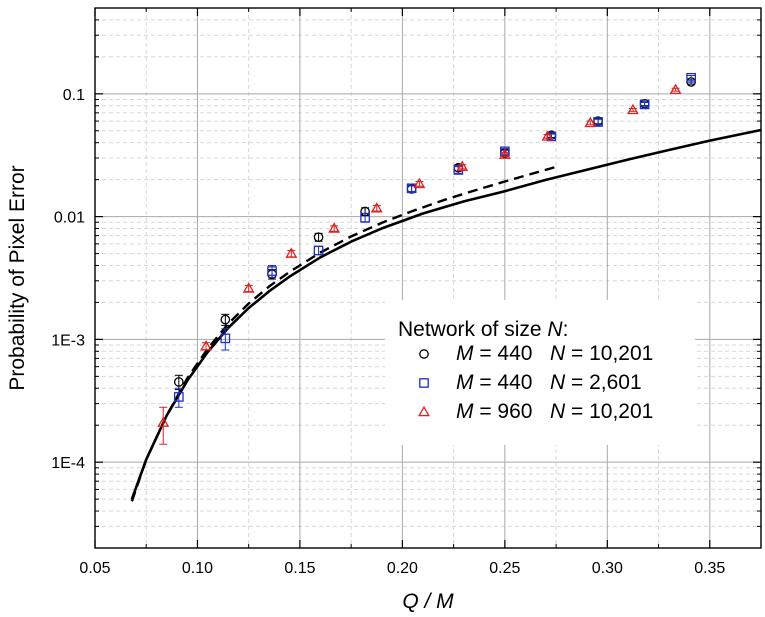 Image resolution: width=765 pixels, height=617 pixels. I want to click on x-tick-labels: 0.05 0.10 0.15 0.20 0.25 0.30 0.35, so click(402, 568).